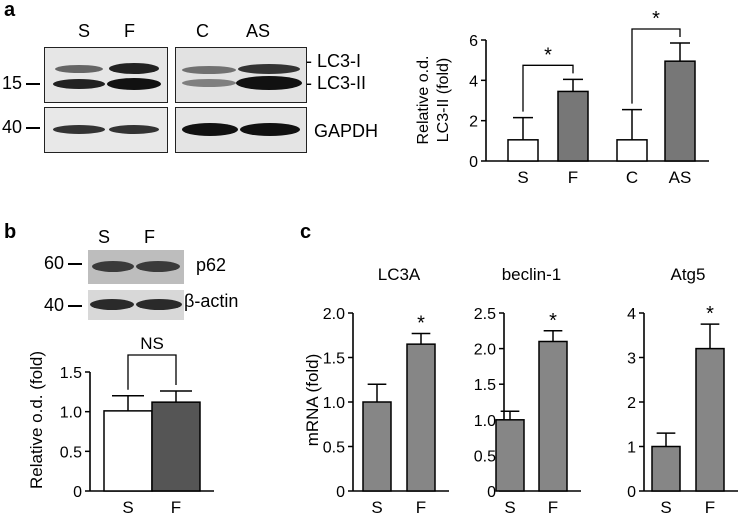  I want to click on y-tick-label-c-atg5: 4, so click(631, 314).